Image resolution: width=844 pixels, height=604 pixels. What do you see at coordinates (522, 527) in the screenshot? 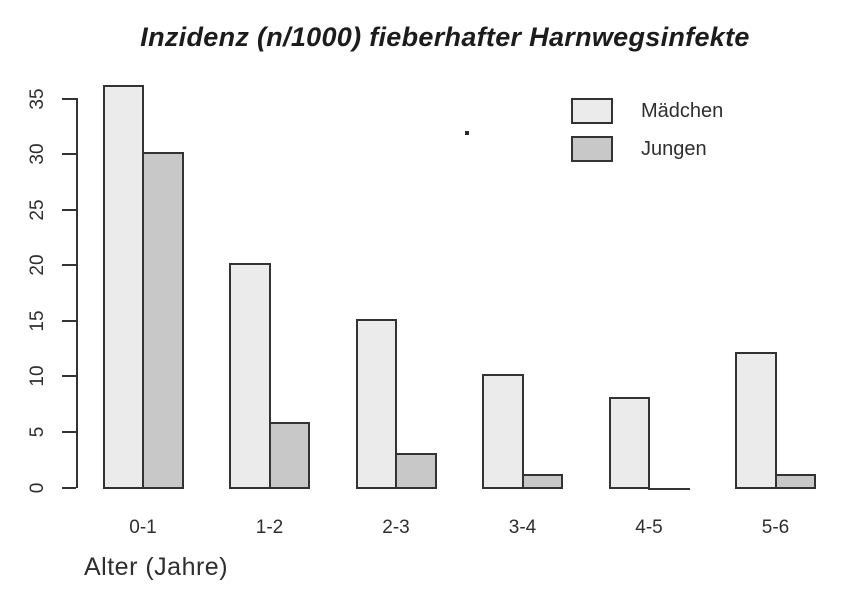
I see `x-tick-label: 3-4` at bounding box center [522, 527].